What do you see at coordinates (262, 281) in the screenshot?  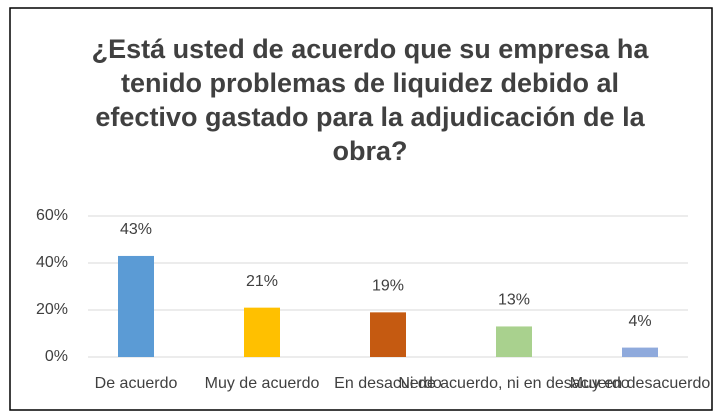 I see `value-label: 21%` at bounding box center [262, 281].